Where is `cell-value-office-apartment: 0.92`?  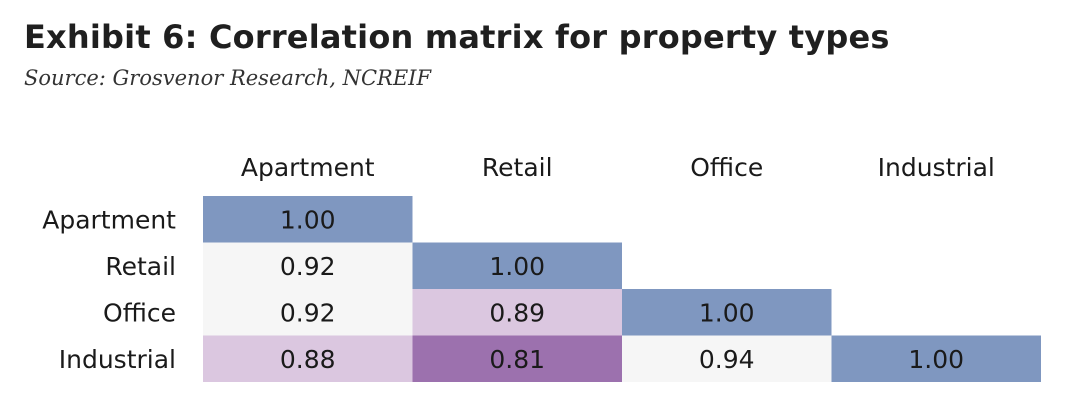 cell-value-office-apartment: 0.92 is located at coordinates (308, 312).